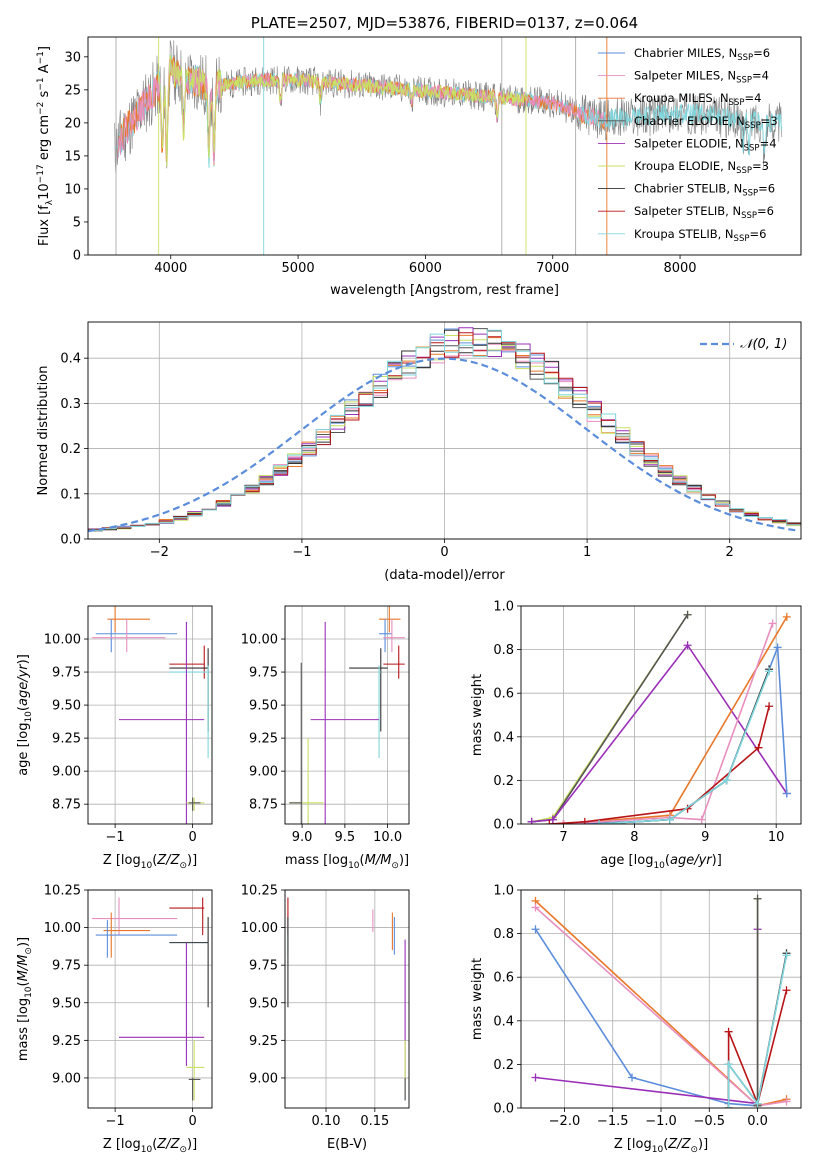 The width and height of the screenshot is (819, 1170). What do you see at coordinates (347, 862) in the screenshot?
I see `axis-label: mass [log10(M/M⊙)]` at bounding box center [347, 862].